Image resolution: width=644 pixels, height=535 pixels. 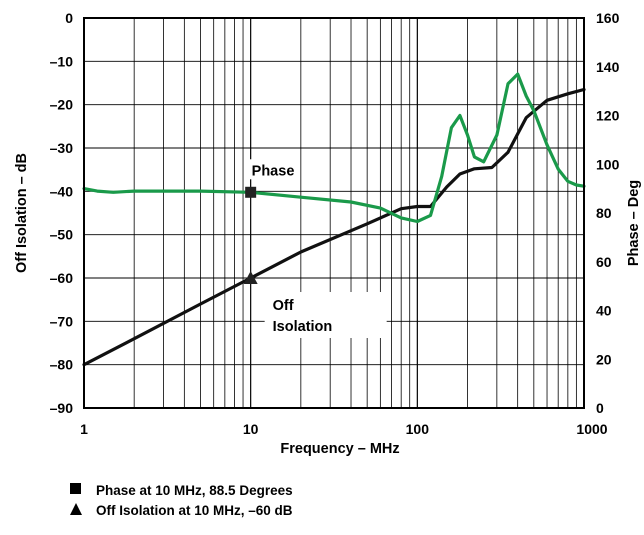 What do you see at coordinates (62, 105) in the screenshot?
I see `y-tick-label: –20` at bounding box center [62, 105].